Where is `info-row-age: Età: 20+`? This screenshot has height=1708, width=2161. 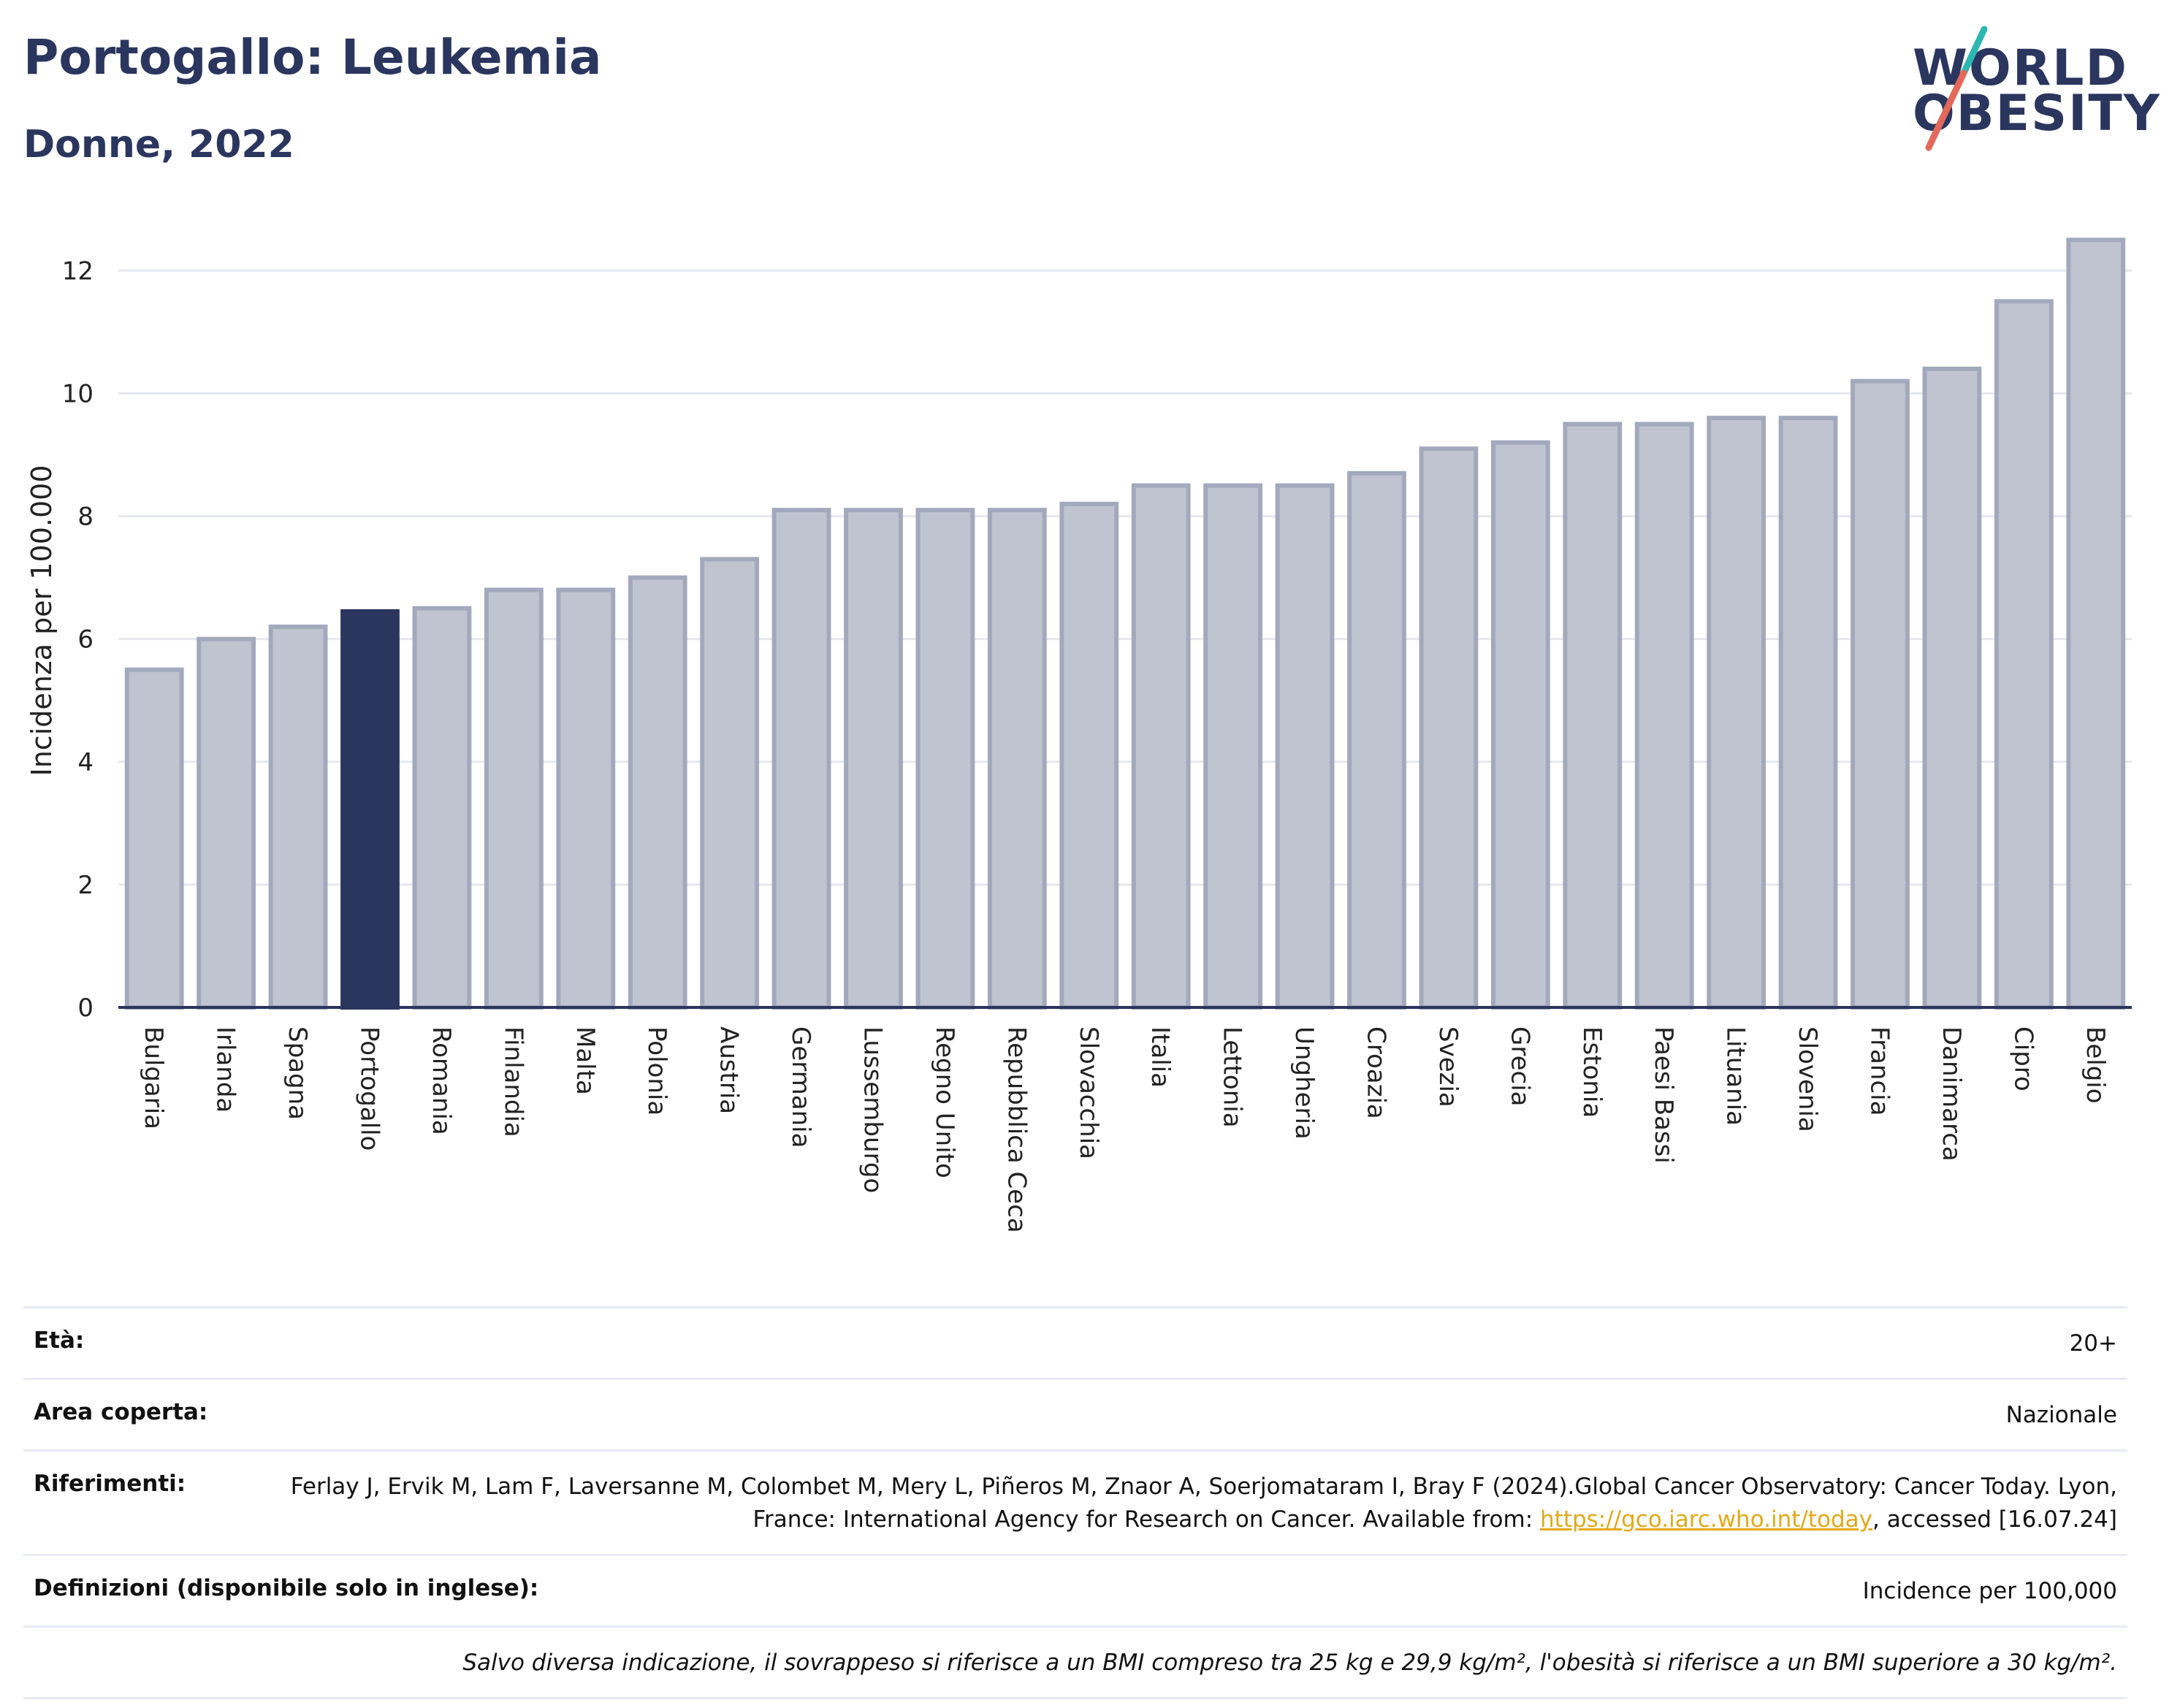 info-row-age: Età: 20+ is located at coordinates (1075, 1342).